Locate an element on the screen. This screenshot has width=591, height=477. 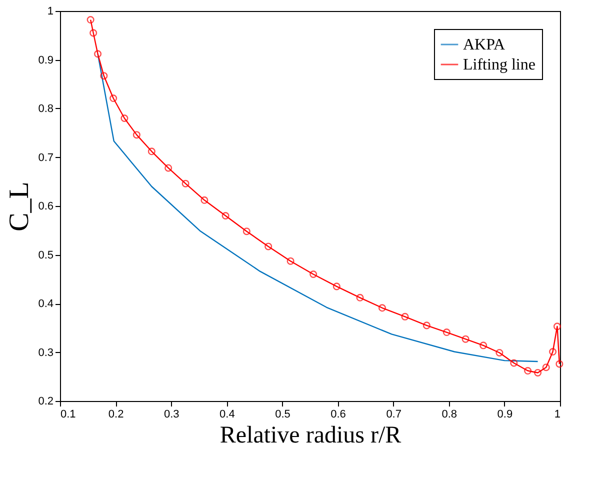
x-tick-label: 0.6 is located at coordinates (338, 414).